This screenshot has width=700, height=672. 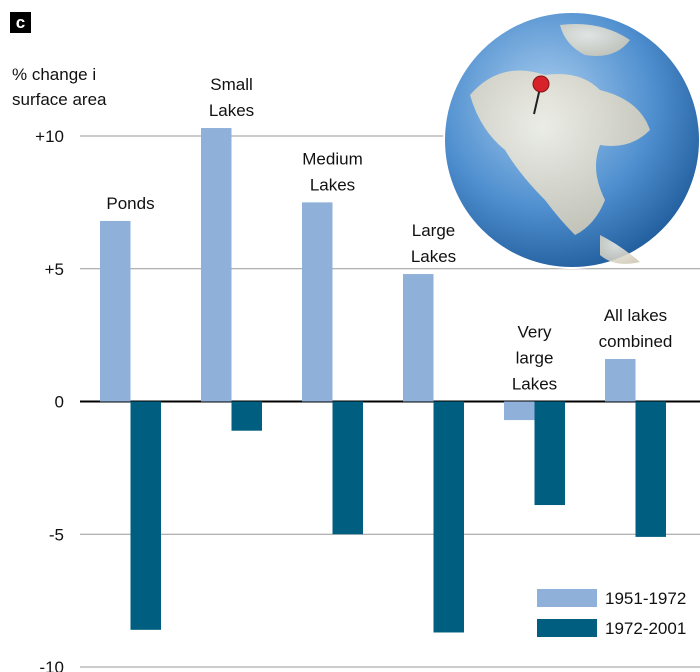 What do you see at coordinates (537, 101) in the screenshot?
I see `globe-pin-stem` at bounding box center [537, 101].